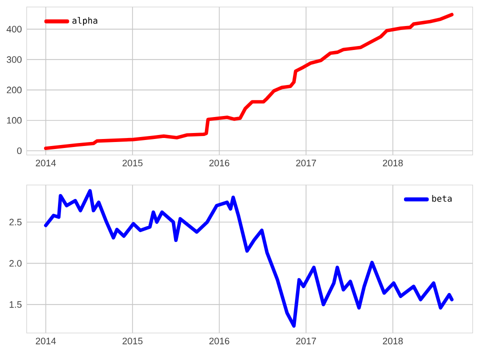  Describe the element at coordinates (14, 29) in the screenshot. I see `y-tick-label: 400` at that location.